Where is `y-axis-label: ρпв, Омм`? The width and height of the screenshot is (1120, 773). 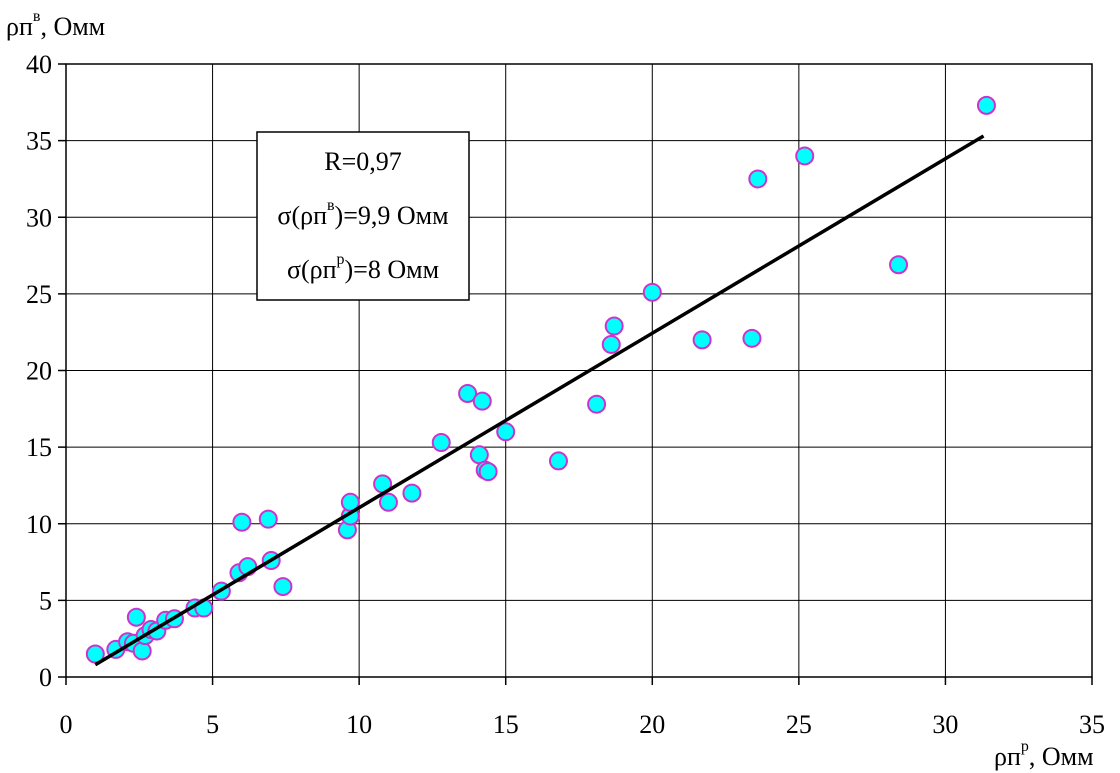
y-axis-label: ρпв, Омм is located at coordinates (55, 24).